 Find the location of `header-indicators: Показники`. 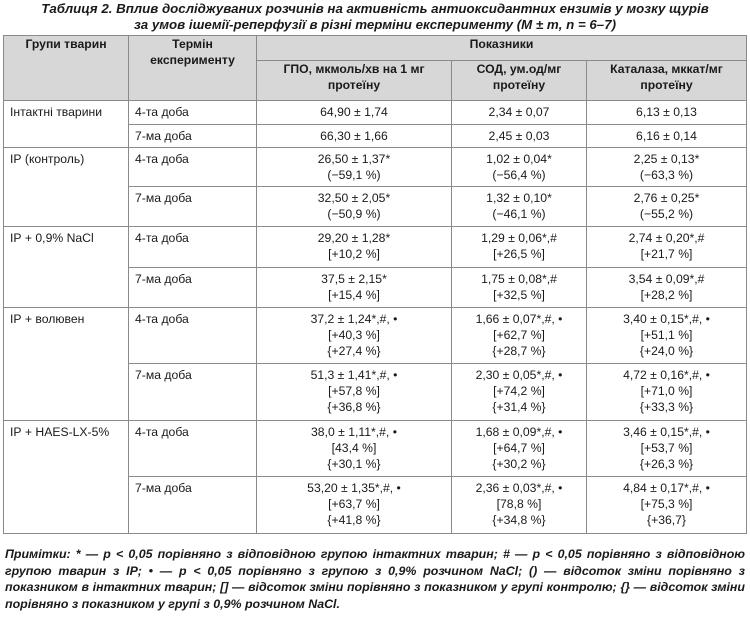

header-indicators: Показники is located at coordinates (501, 48).